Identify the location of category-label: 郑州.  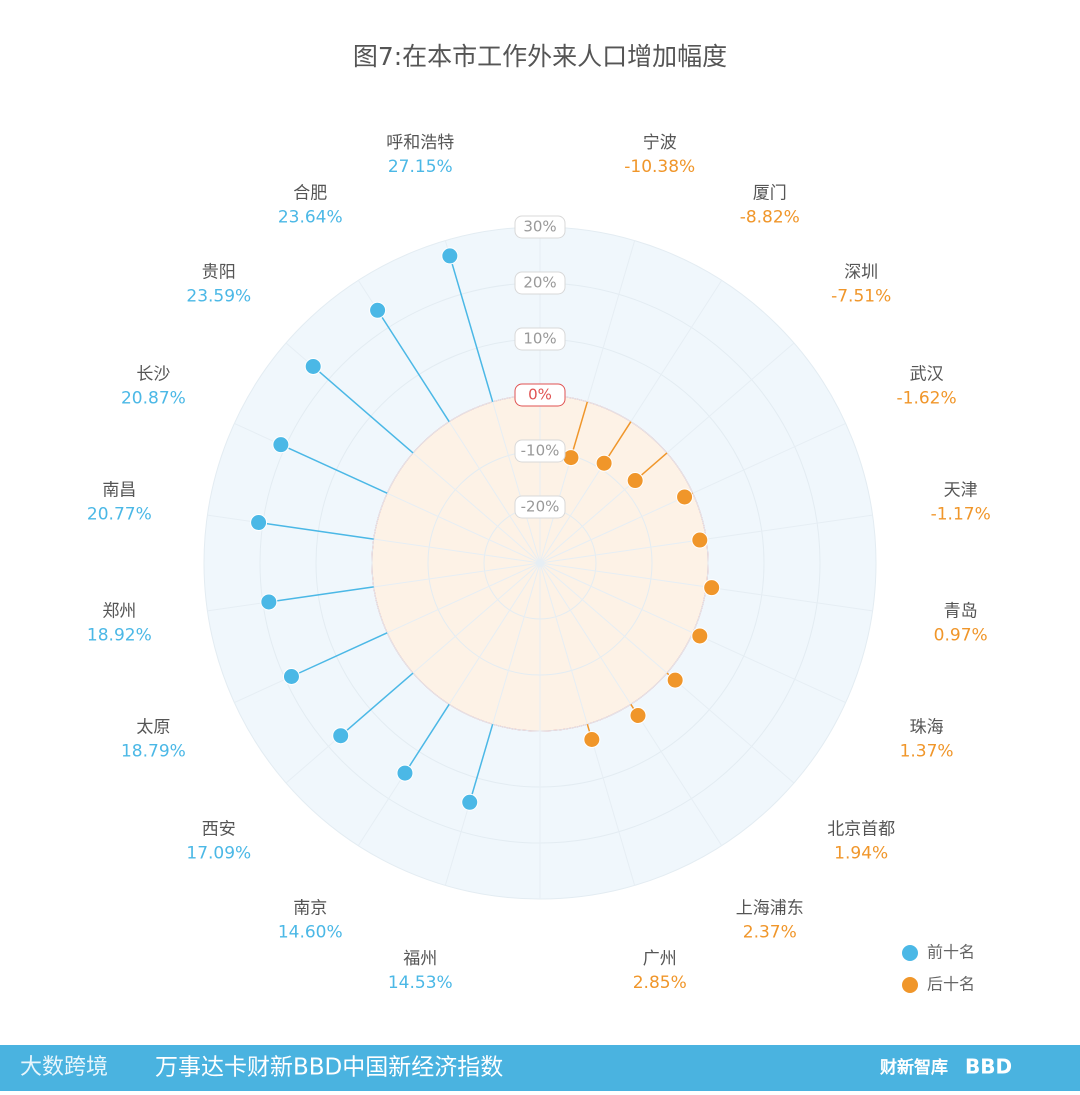
(119, 611).